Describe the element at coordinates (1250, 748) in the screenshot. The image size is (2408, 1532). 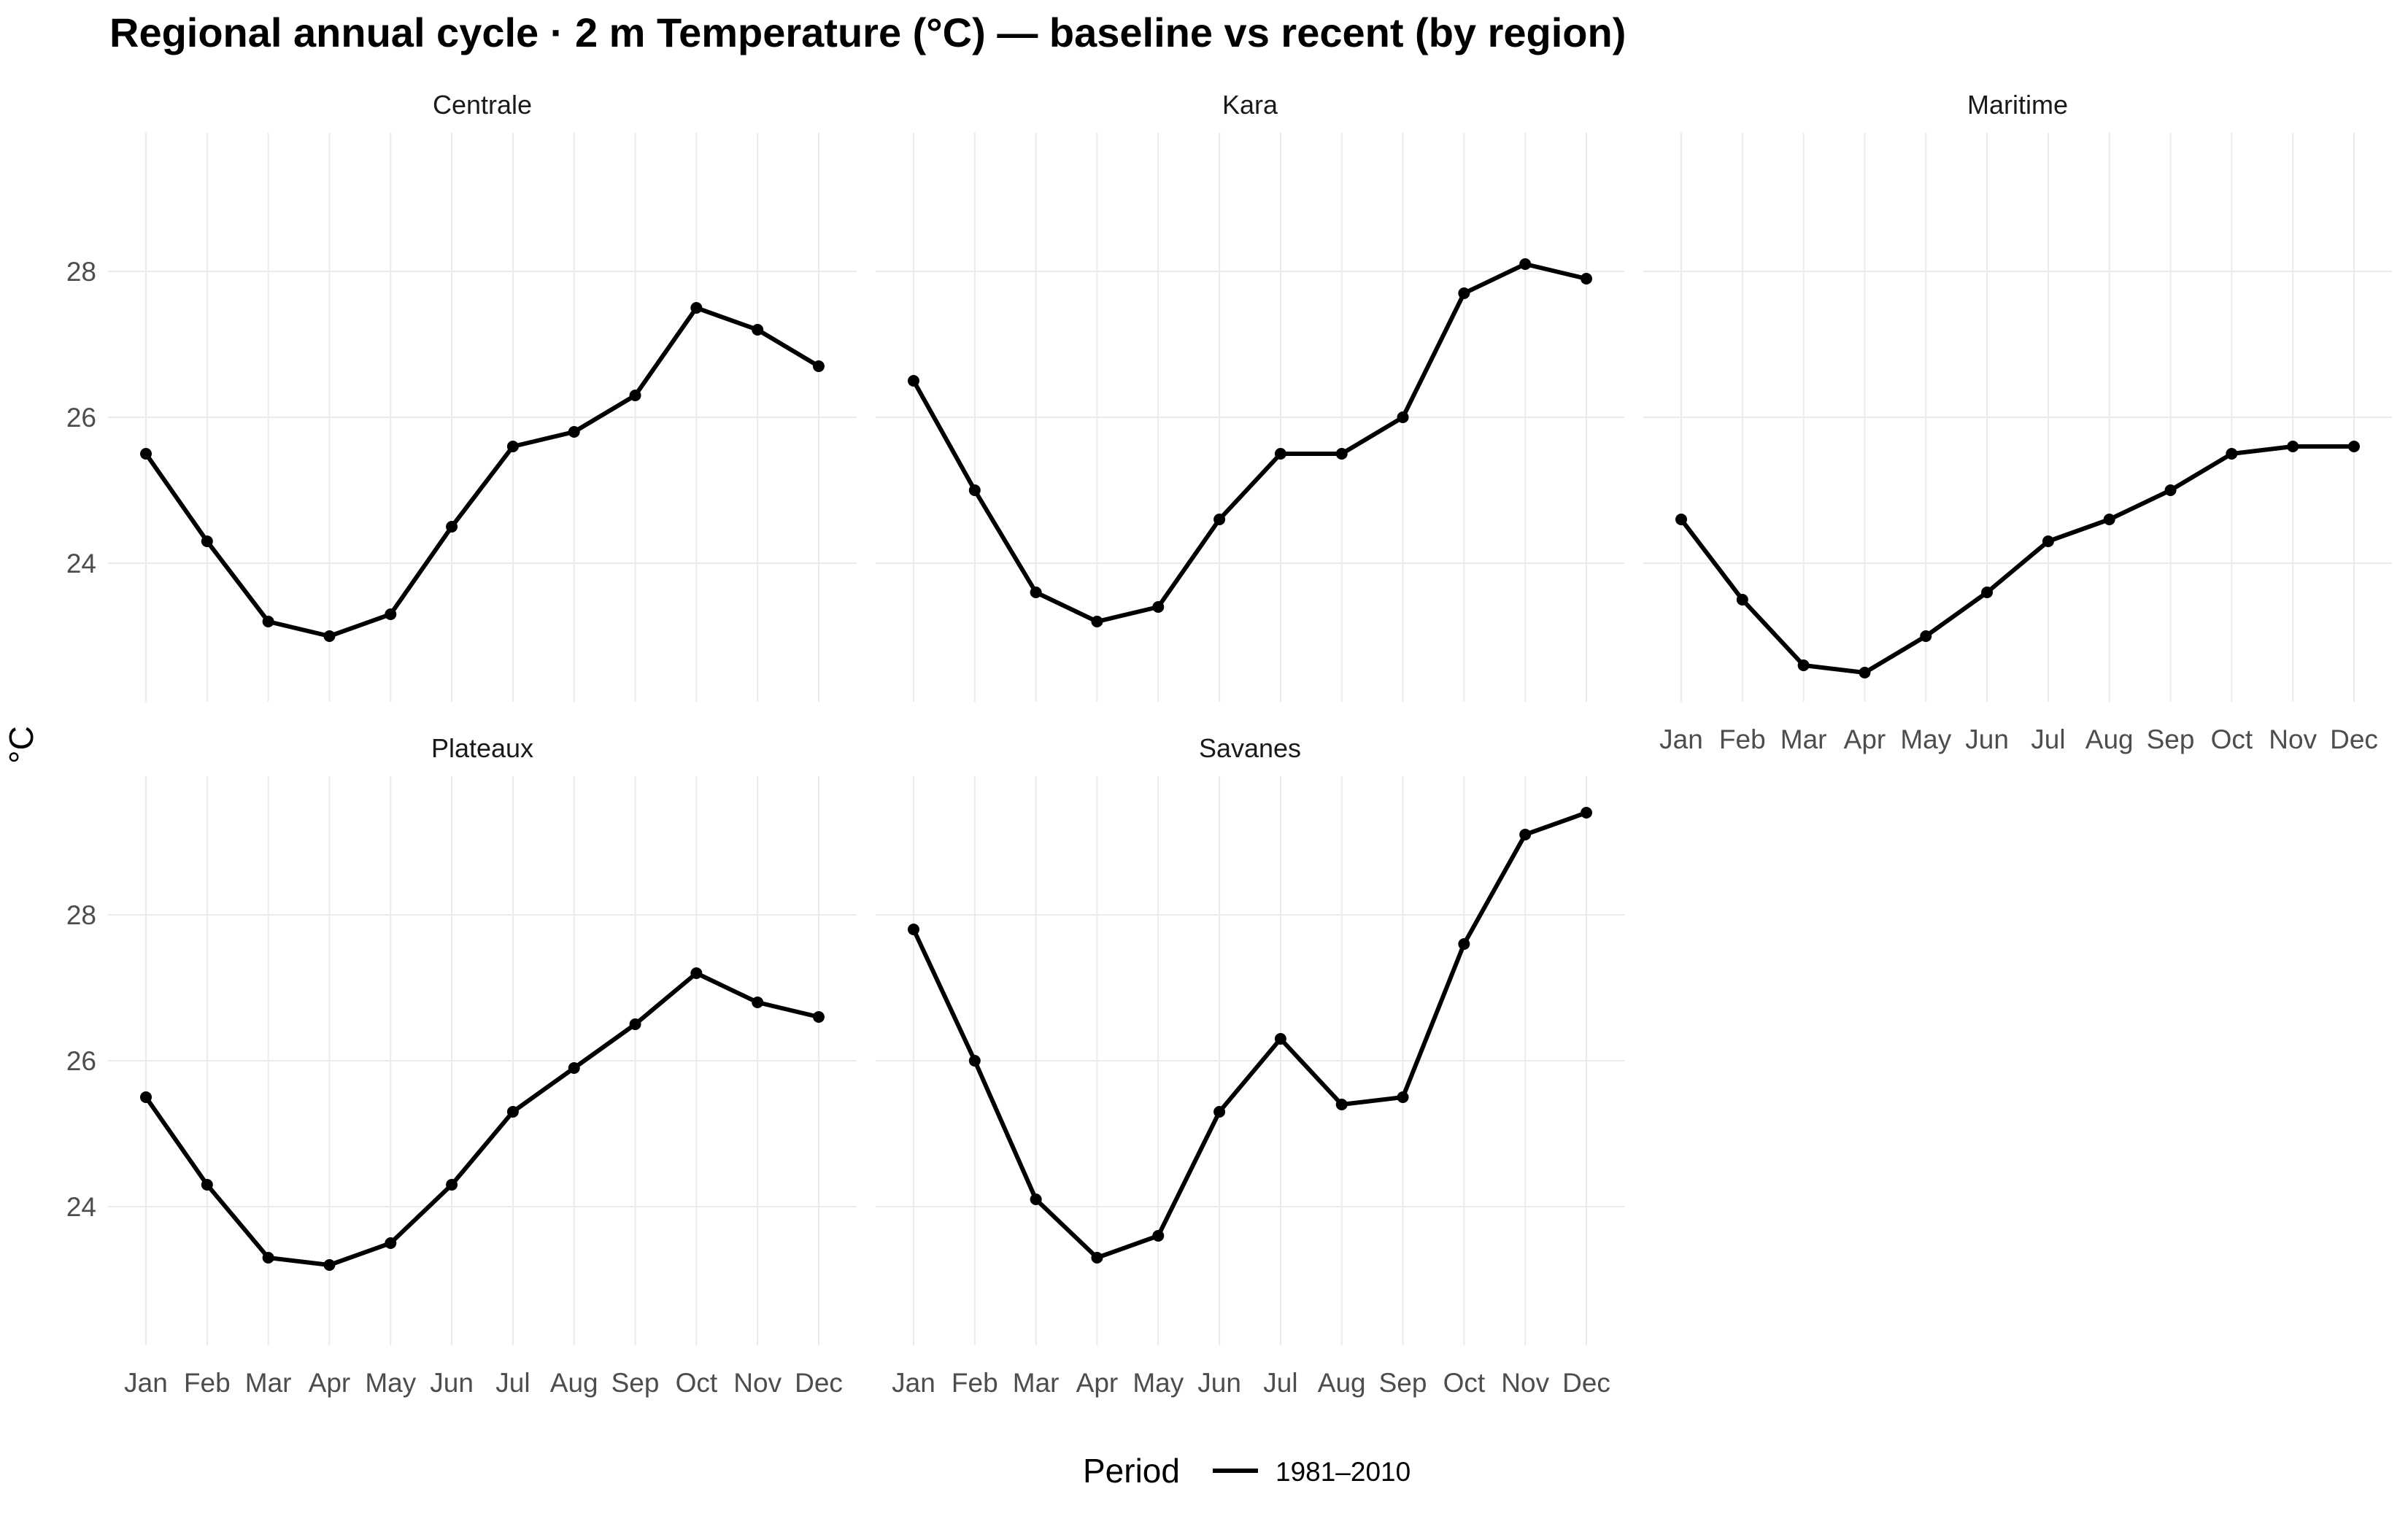
I see `facet-label-savanes: Savanes` at that location.